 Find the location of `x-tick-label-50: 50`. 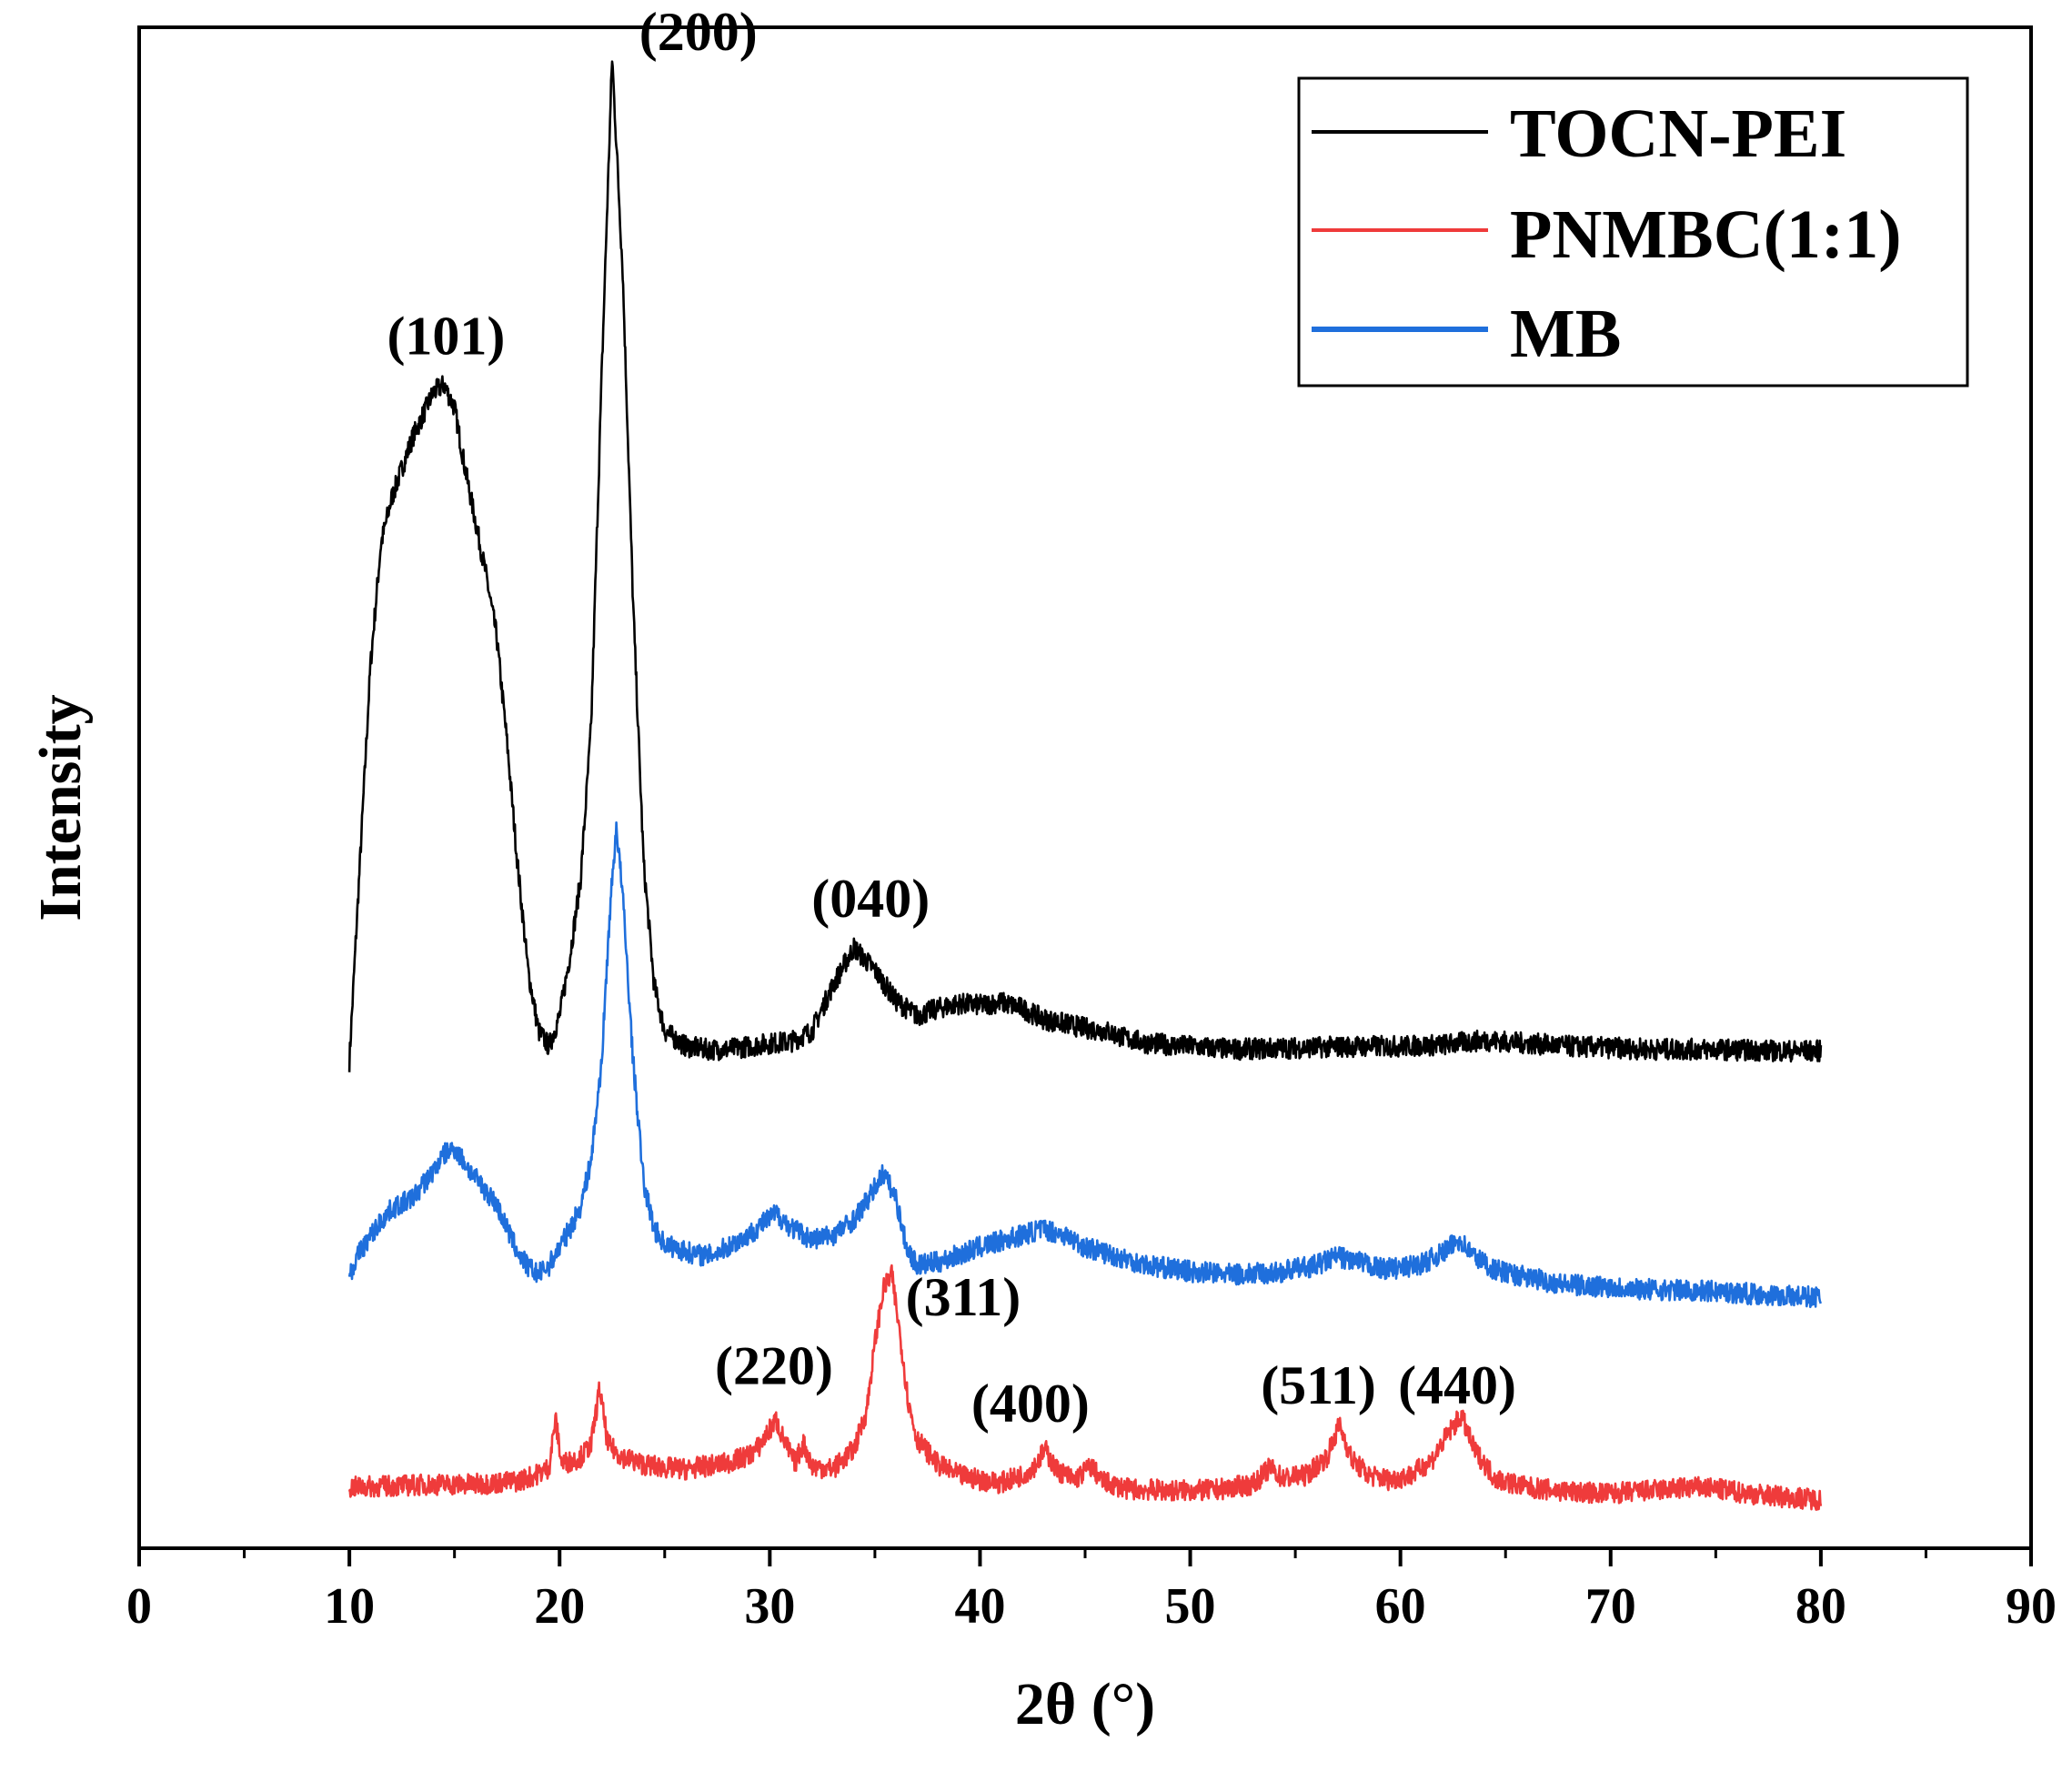

x-tick-label-50: 50 is located at coordinates (1190, 1606).